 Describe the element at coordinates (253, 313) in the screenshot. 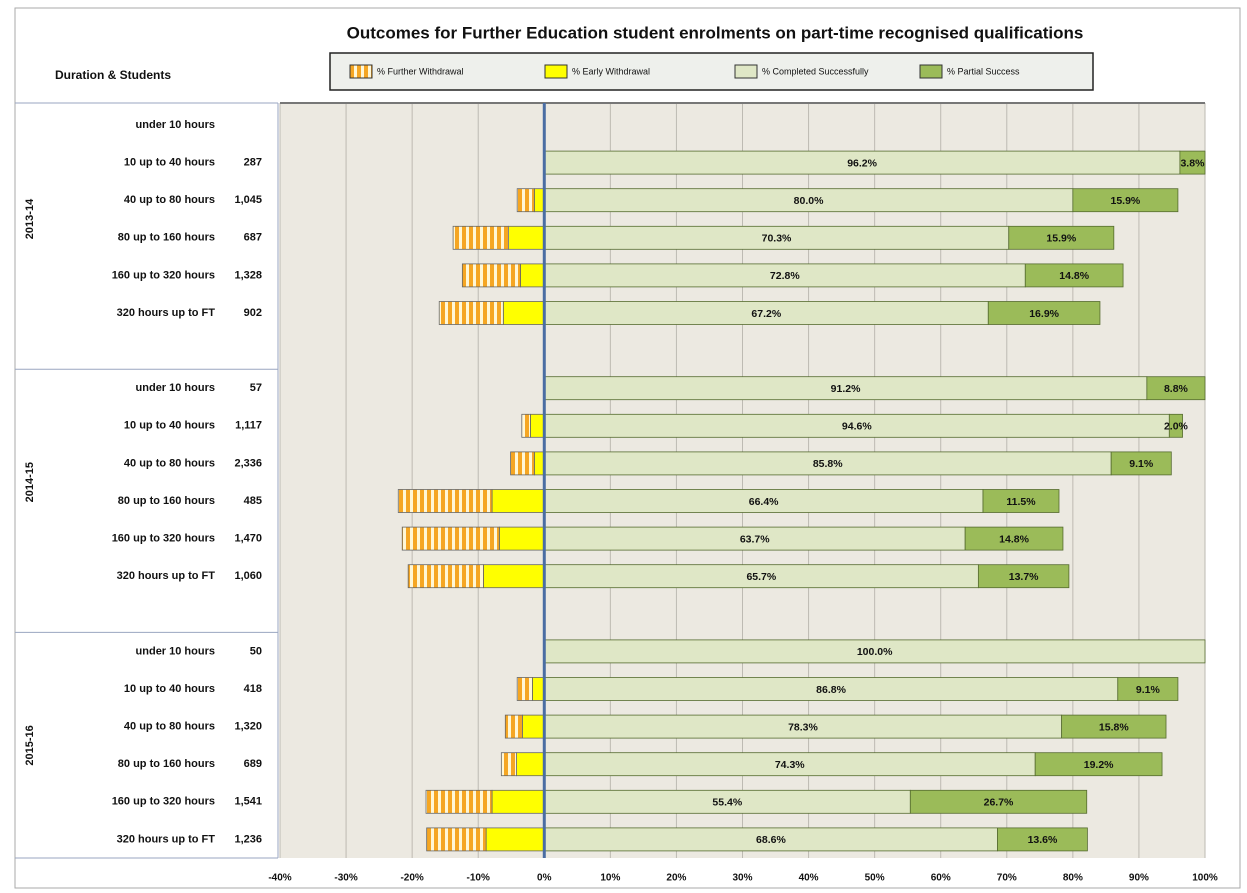

I see `student-count: 902` at that location.